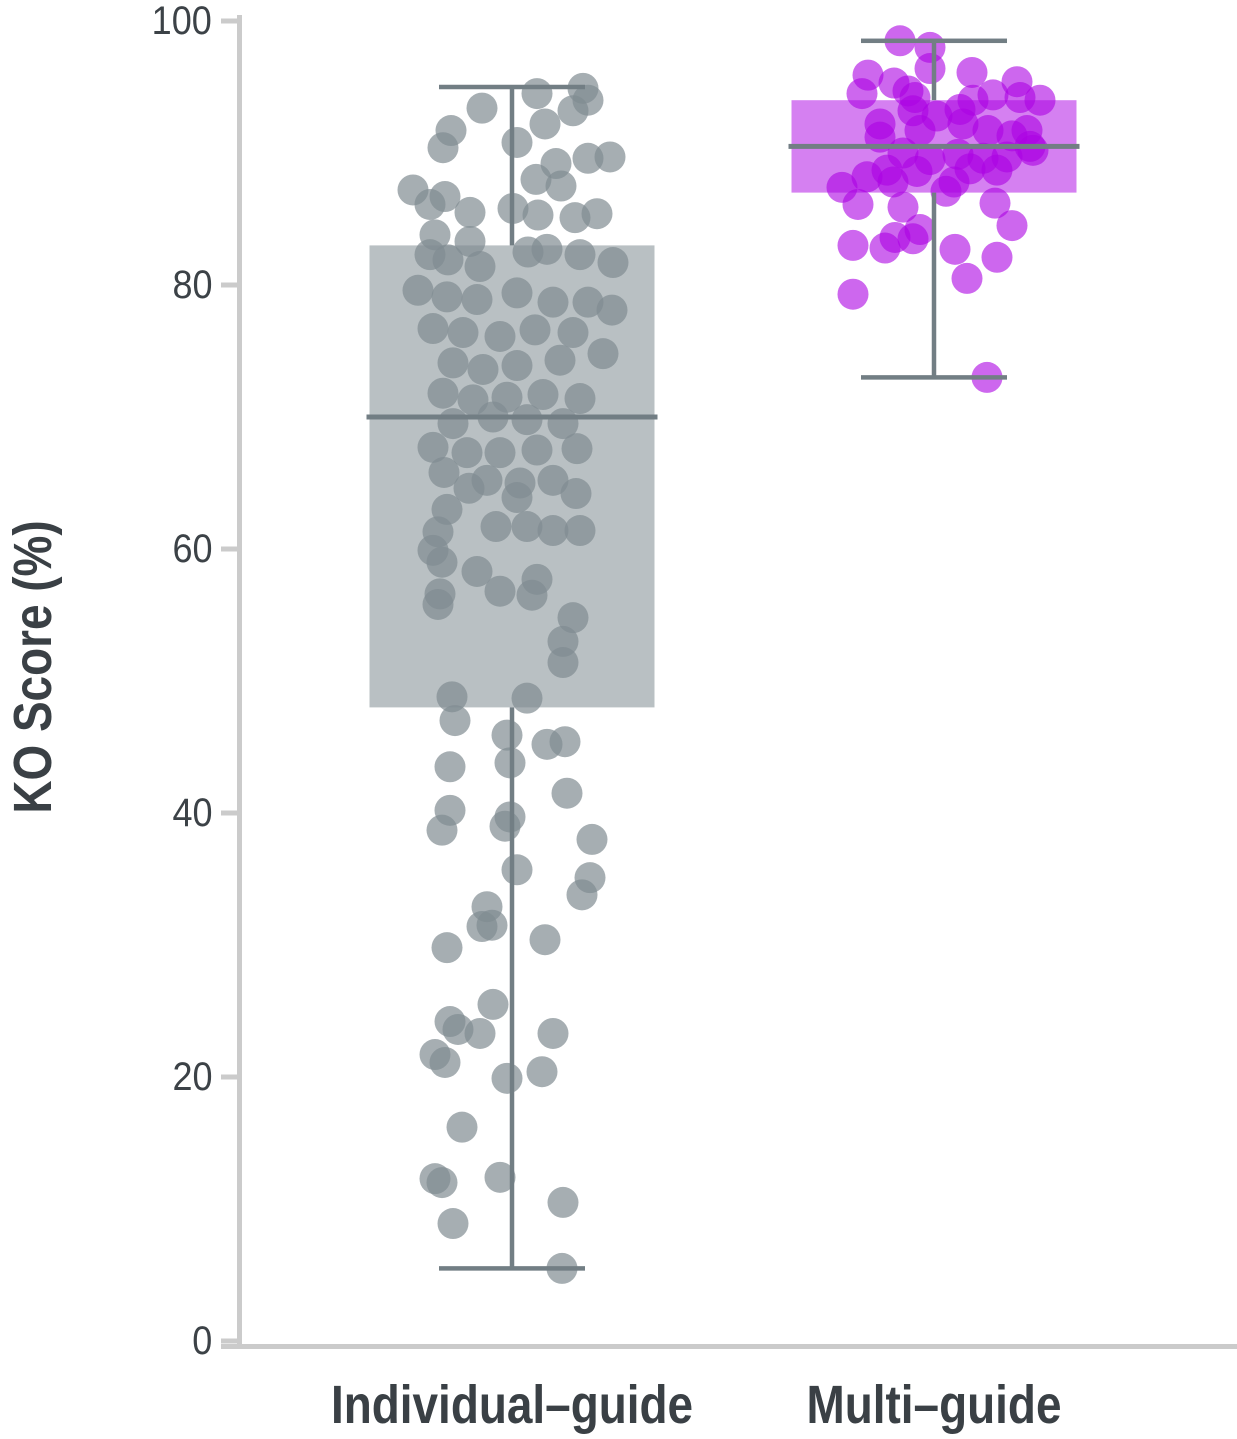 Image resolution: width=1237 pixels, height=1439 pixels. Describe the element at coordinates (239, 682) in the screenshot. I see `y-axis-line` at that location.